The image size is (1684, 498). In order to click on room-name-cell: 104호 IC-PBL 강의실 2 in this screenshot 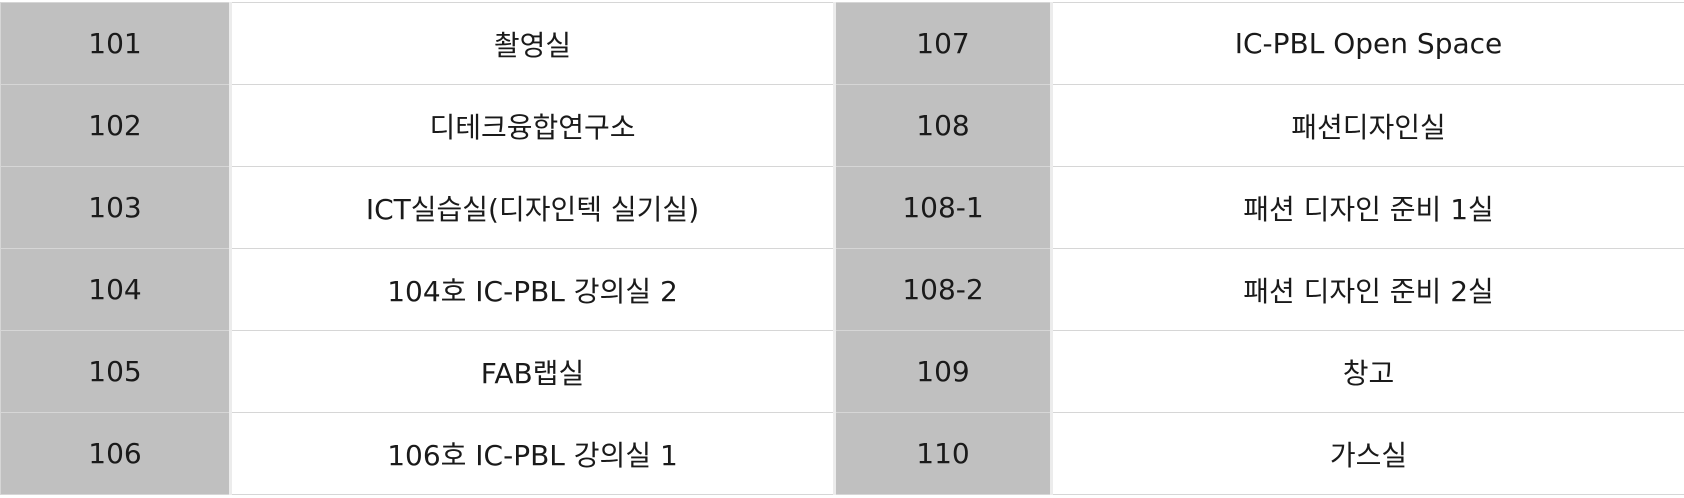, I will do `click(533, 289)`.